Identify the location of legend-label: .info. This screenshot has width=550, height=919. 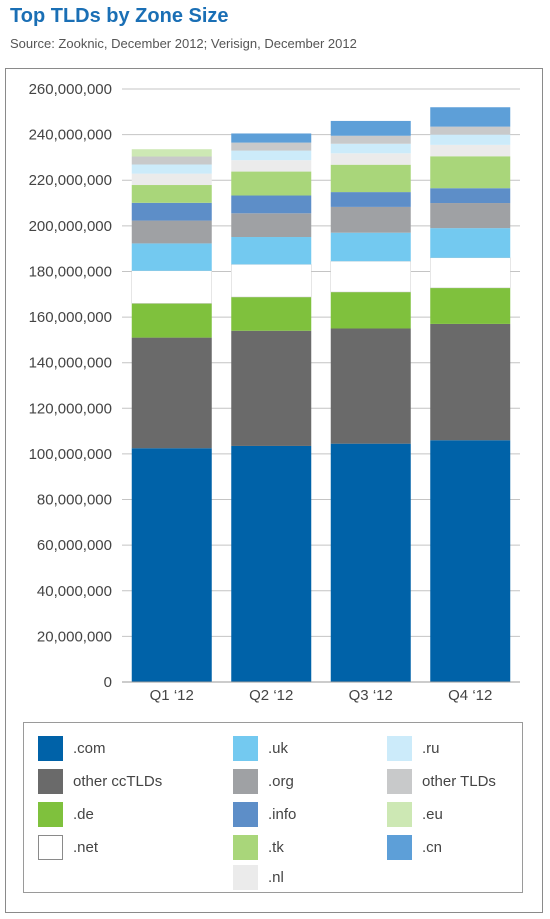
(282, 814).